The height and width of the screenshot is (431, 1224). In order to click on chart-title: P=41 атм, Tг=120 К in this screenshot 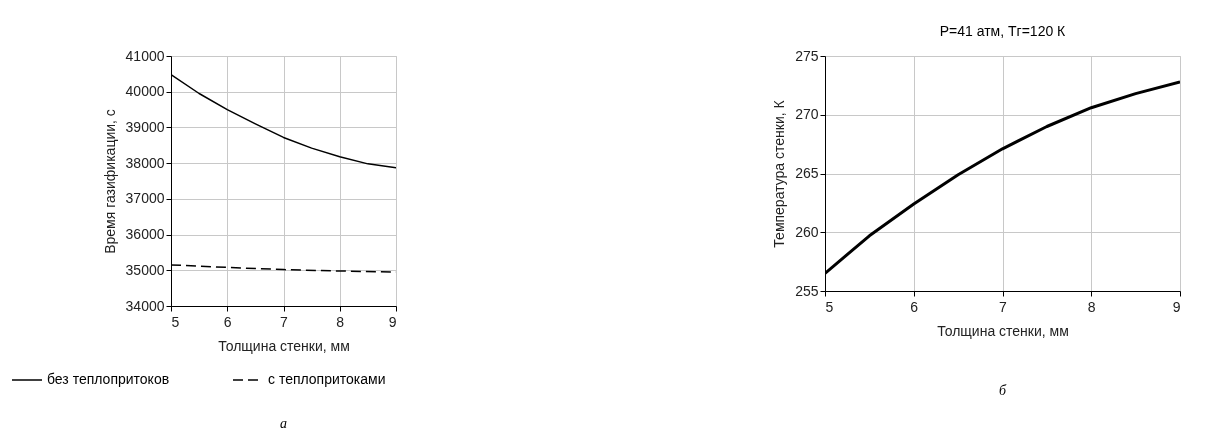, I will do `click(1003, 31)`.